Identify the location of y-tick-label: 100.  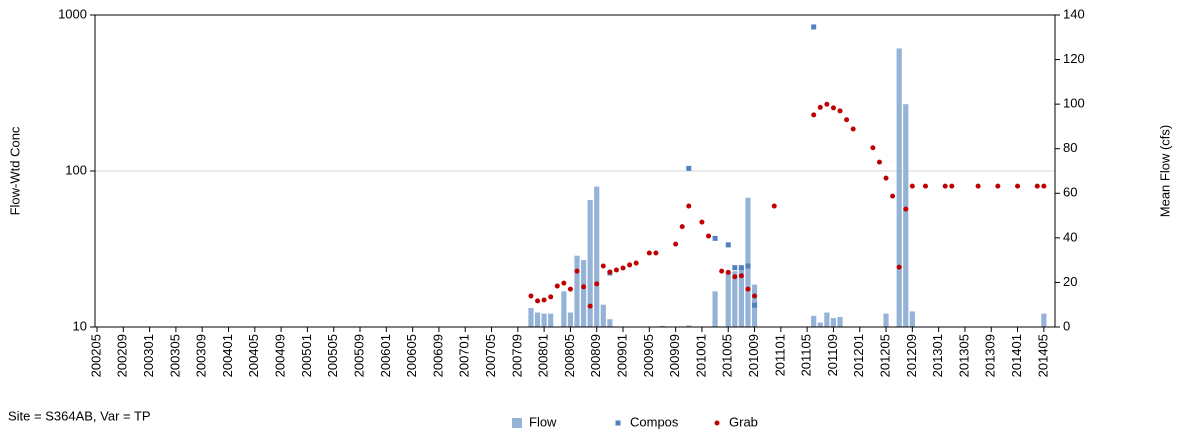
(76, 169).